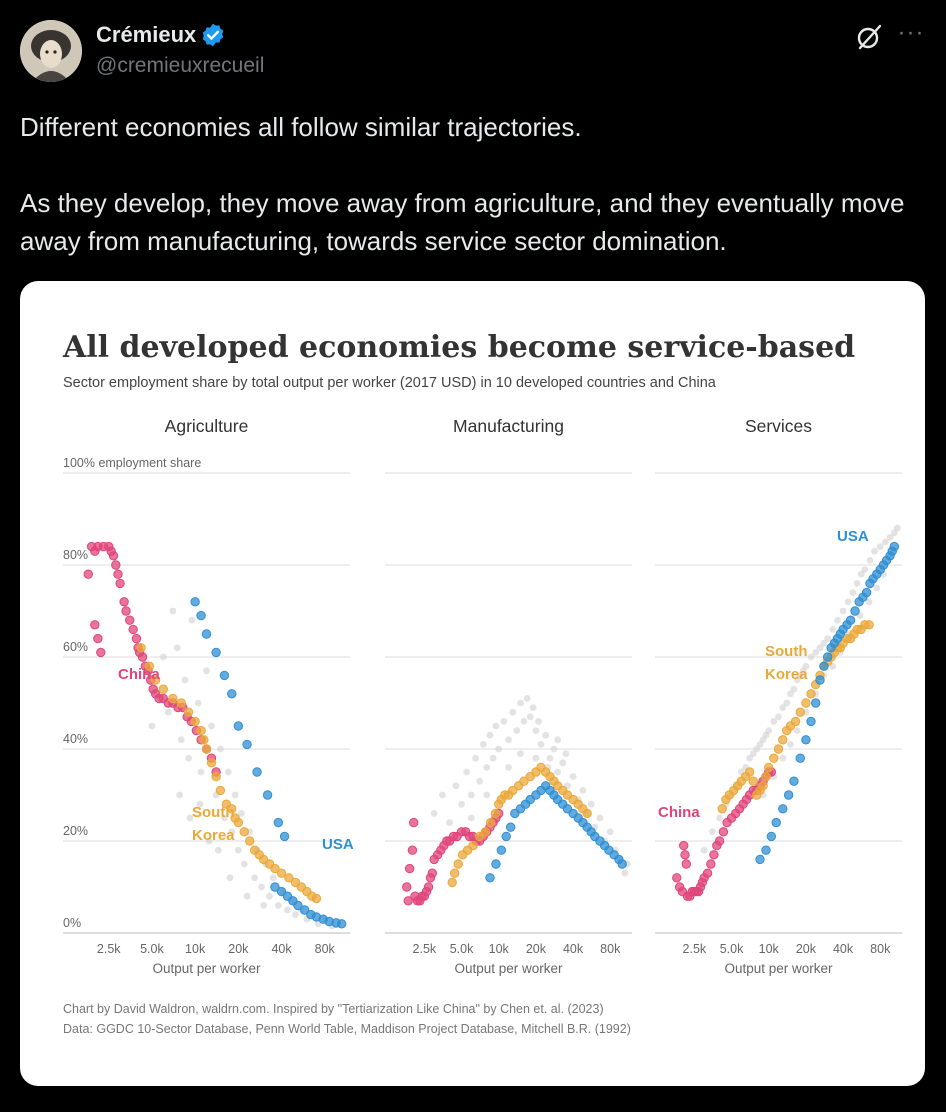 The height and width of the screenshot is (1112, 946). Describe the element at coordinates (911, 32) in the screenshot. I see `more-icon: ···` at that location.